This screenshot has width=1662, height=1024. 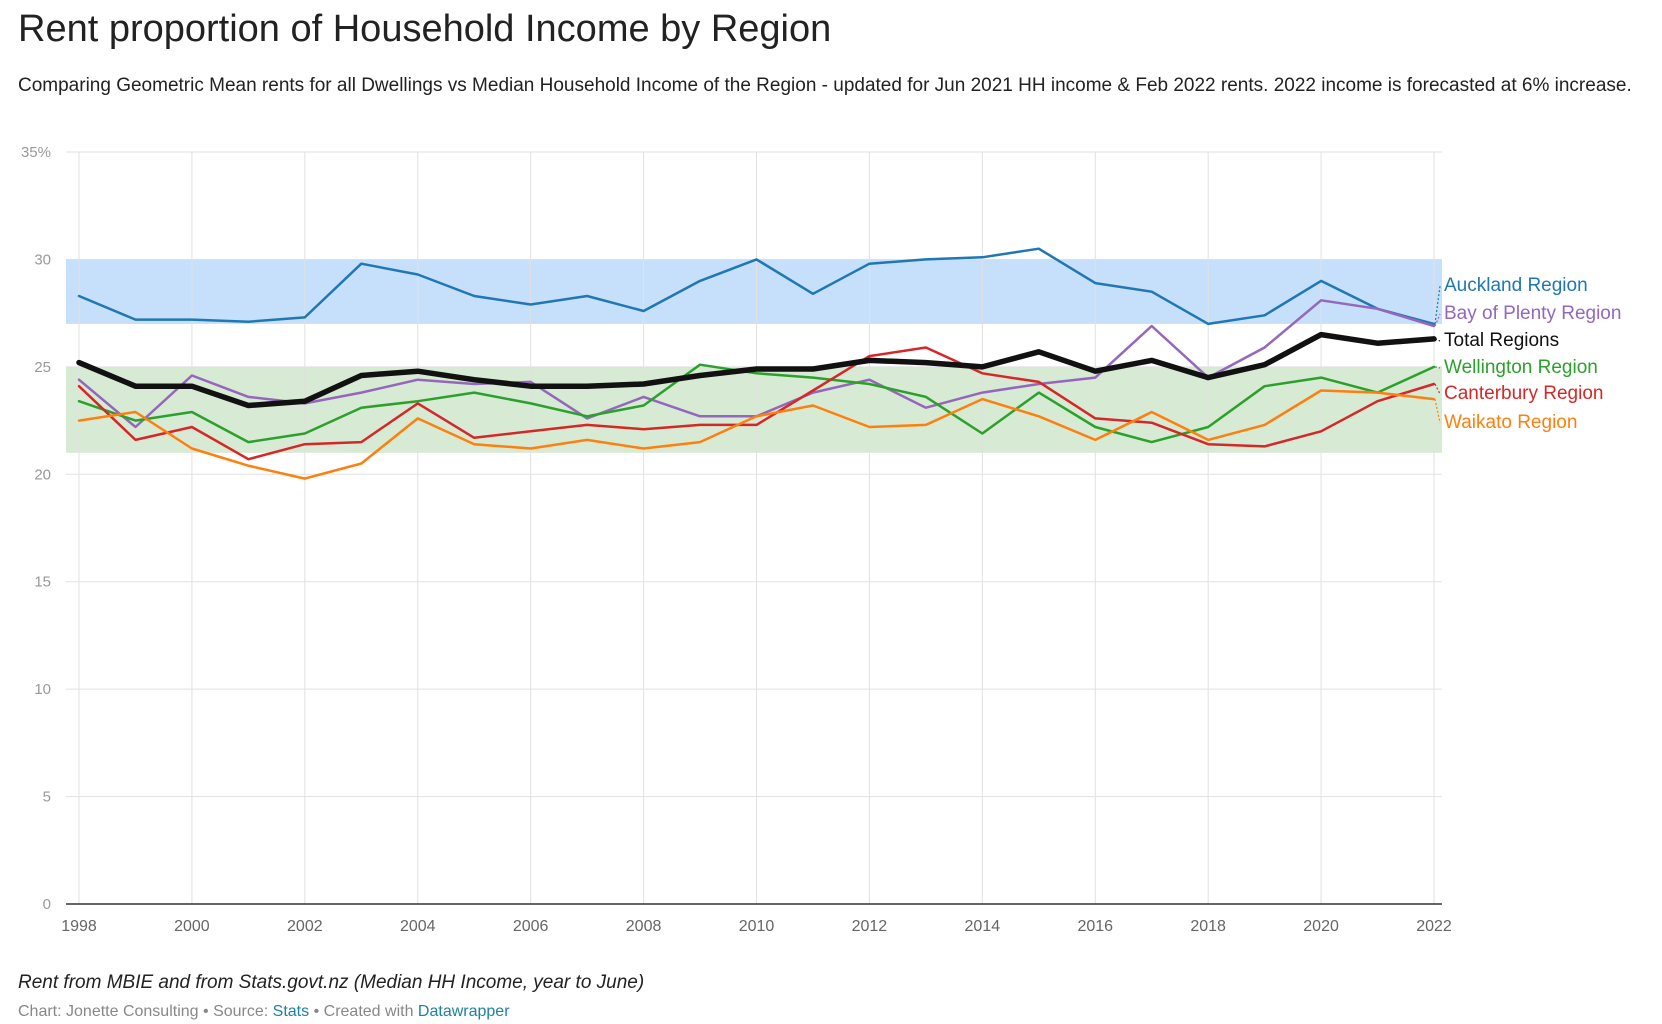 What do you see at coordinates (305, 926) in the screenshot?
I see `x-tick-label: 2002` at bounding box center [305, 926].